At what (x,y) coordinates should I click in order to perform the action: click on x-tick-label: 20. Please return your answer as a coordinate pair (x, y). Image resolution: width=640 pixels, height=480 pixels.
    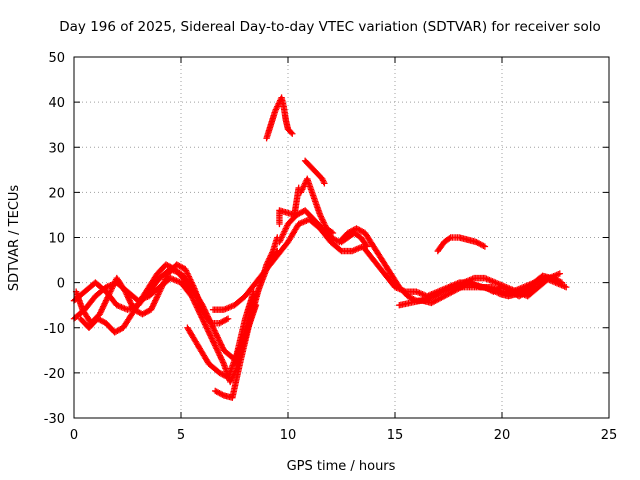
    Looking at the image, I should click on (502, 435).